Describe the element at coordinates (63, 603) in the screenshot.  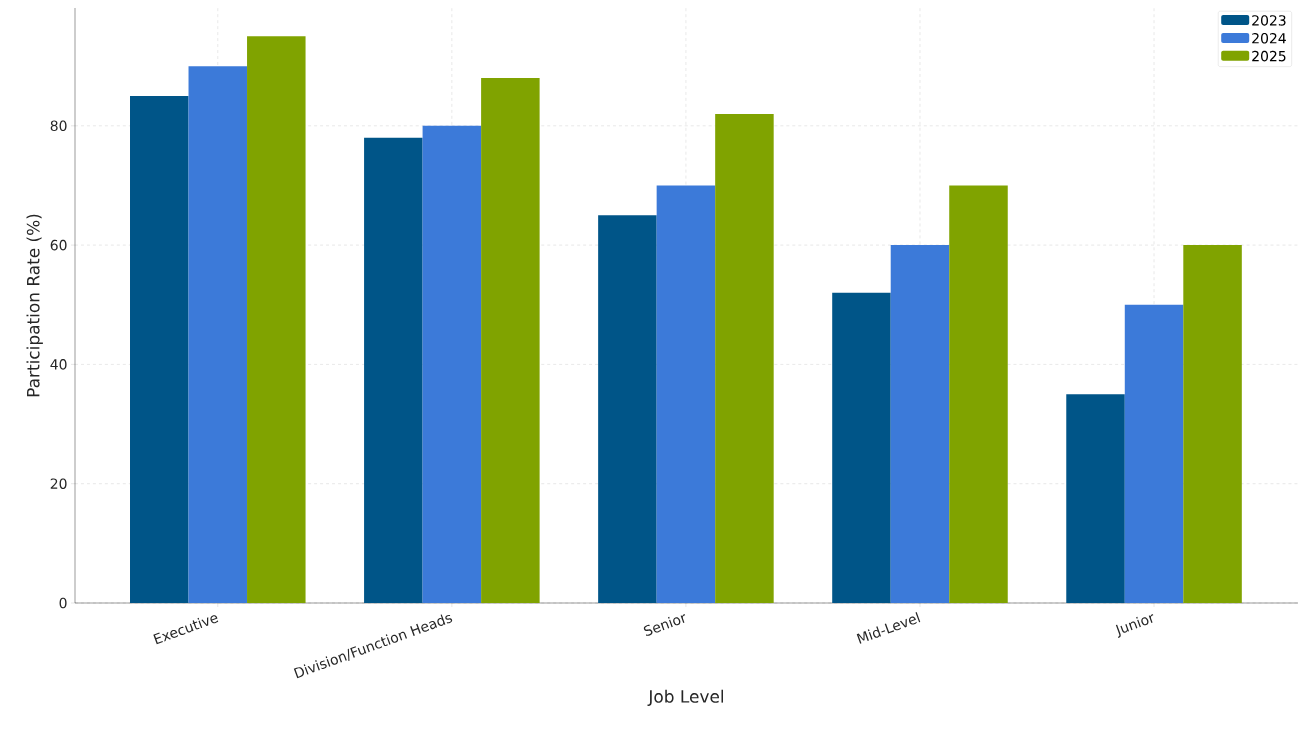
I see `y-tick-label: 0` at that location.